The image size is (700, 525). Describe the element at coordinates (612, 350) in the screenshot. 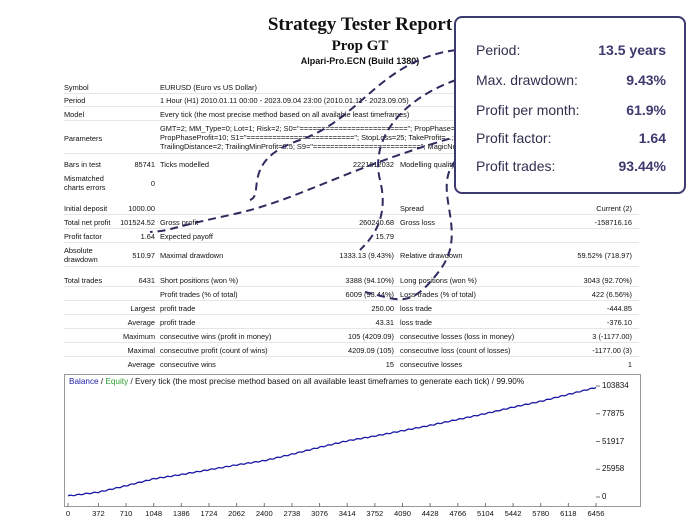

I see `maximal-loss-value: -1177.00 (3)` at that location.